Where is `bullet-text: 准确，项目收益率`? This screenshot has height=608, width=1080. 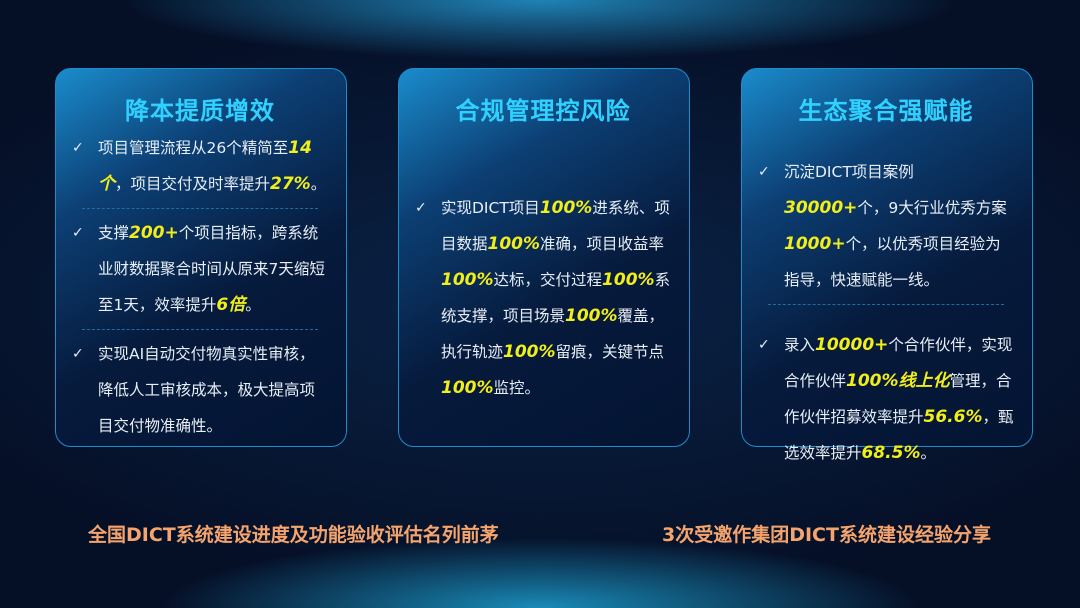
bullet-text: 准确，项目收益率 is located at coordinates (602, 244).